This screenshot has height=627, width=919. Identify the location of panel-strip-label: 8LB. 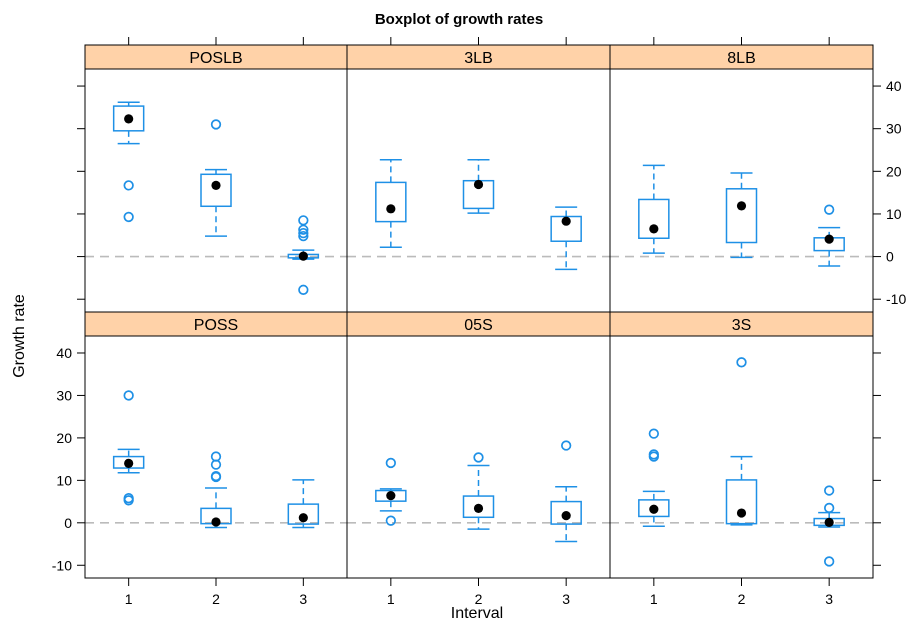
(741, 58).